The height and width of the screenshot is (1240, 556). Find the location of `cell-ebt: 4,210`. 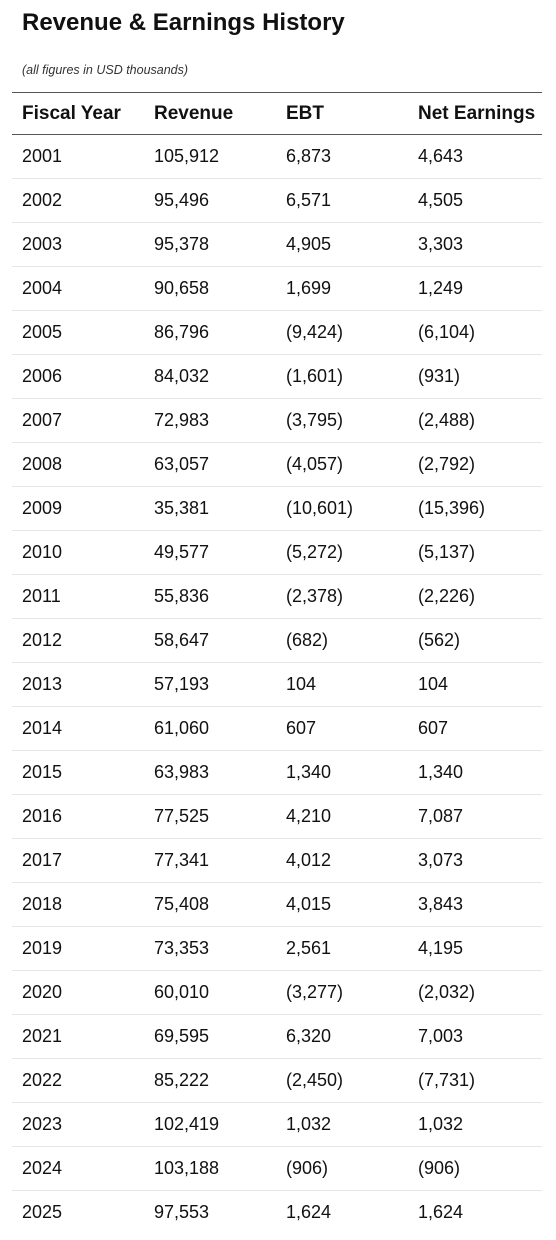

cell-ebt: 4,210 is located at coordinates (342, 816).